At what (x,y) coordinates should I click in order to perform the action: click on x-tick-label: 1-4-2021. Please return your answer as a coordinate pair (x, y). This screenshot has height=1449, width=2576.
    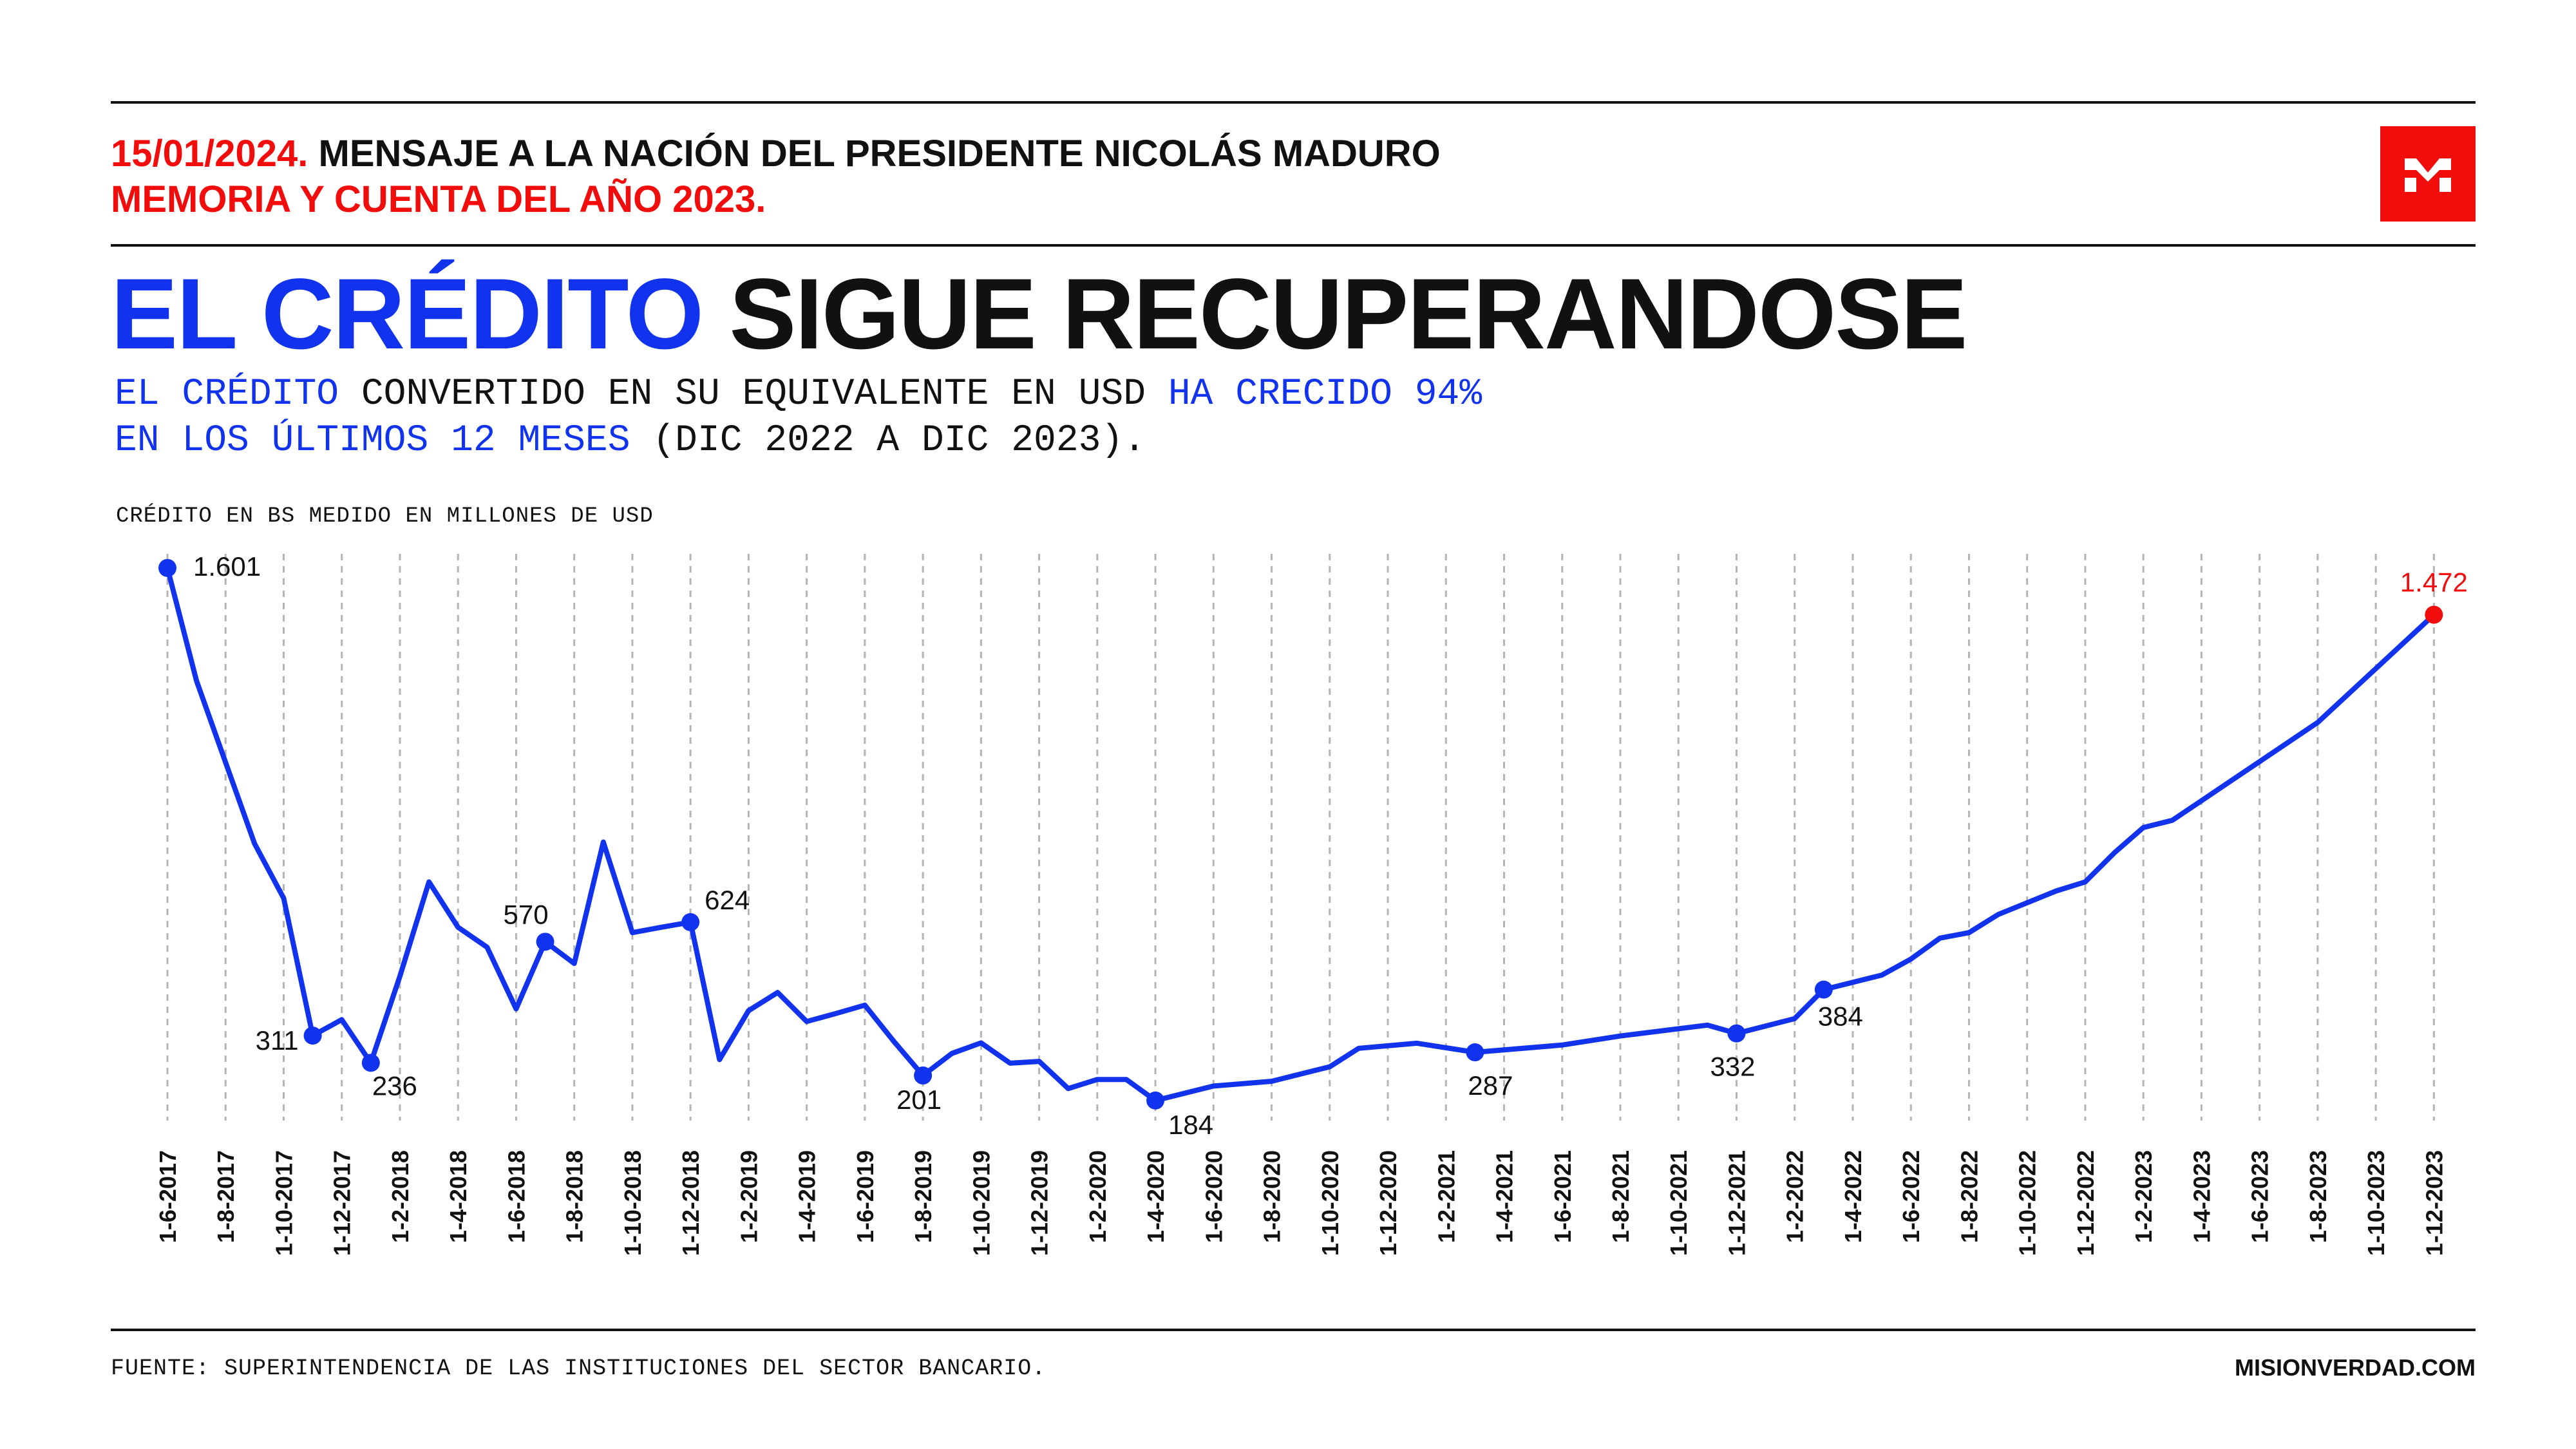
    Looking at the image, I should click on (1505, 1196).